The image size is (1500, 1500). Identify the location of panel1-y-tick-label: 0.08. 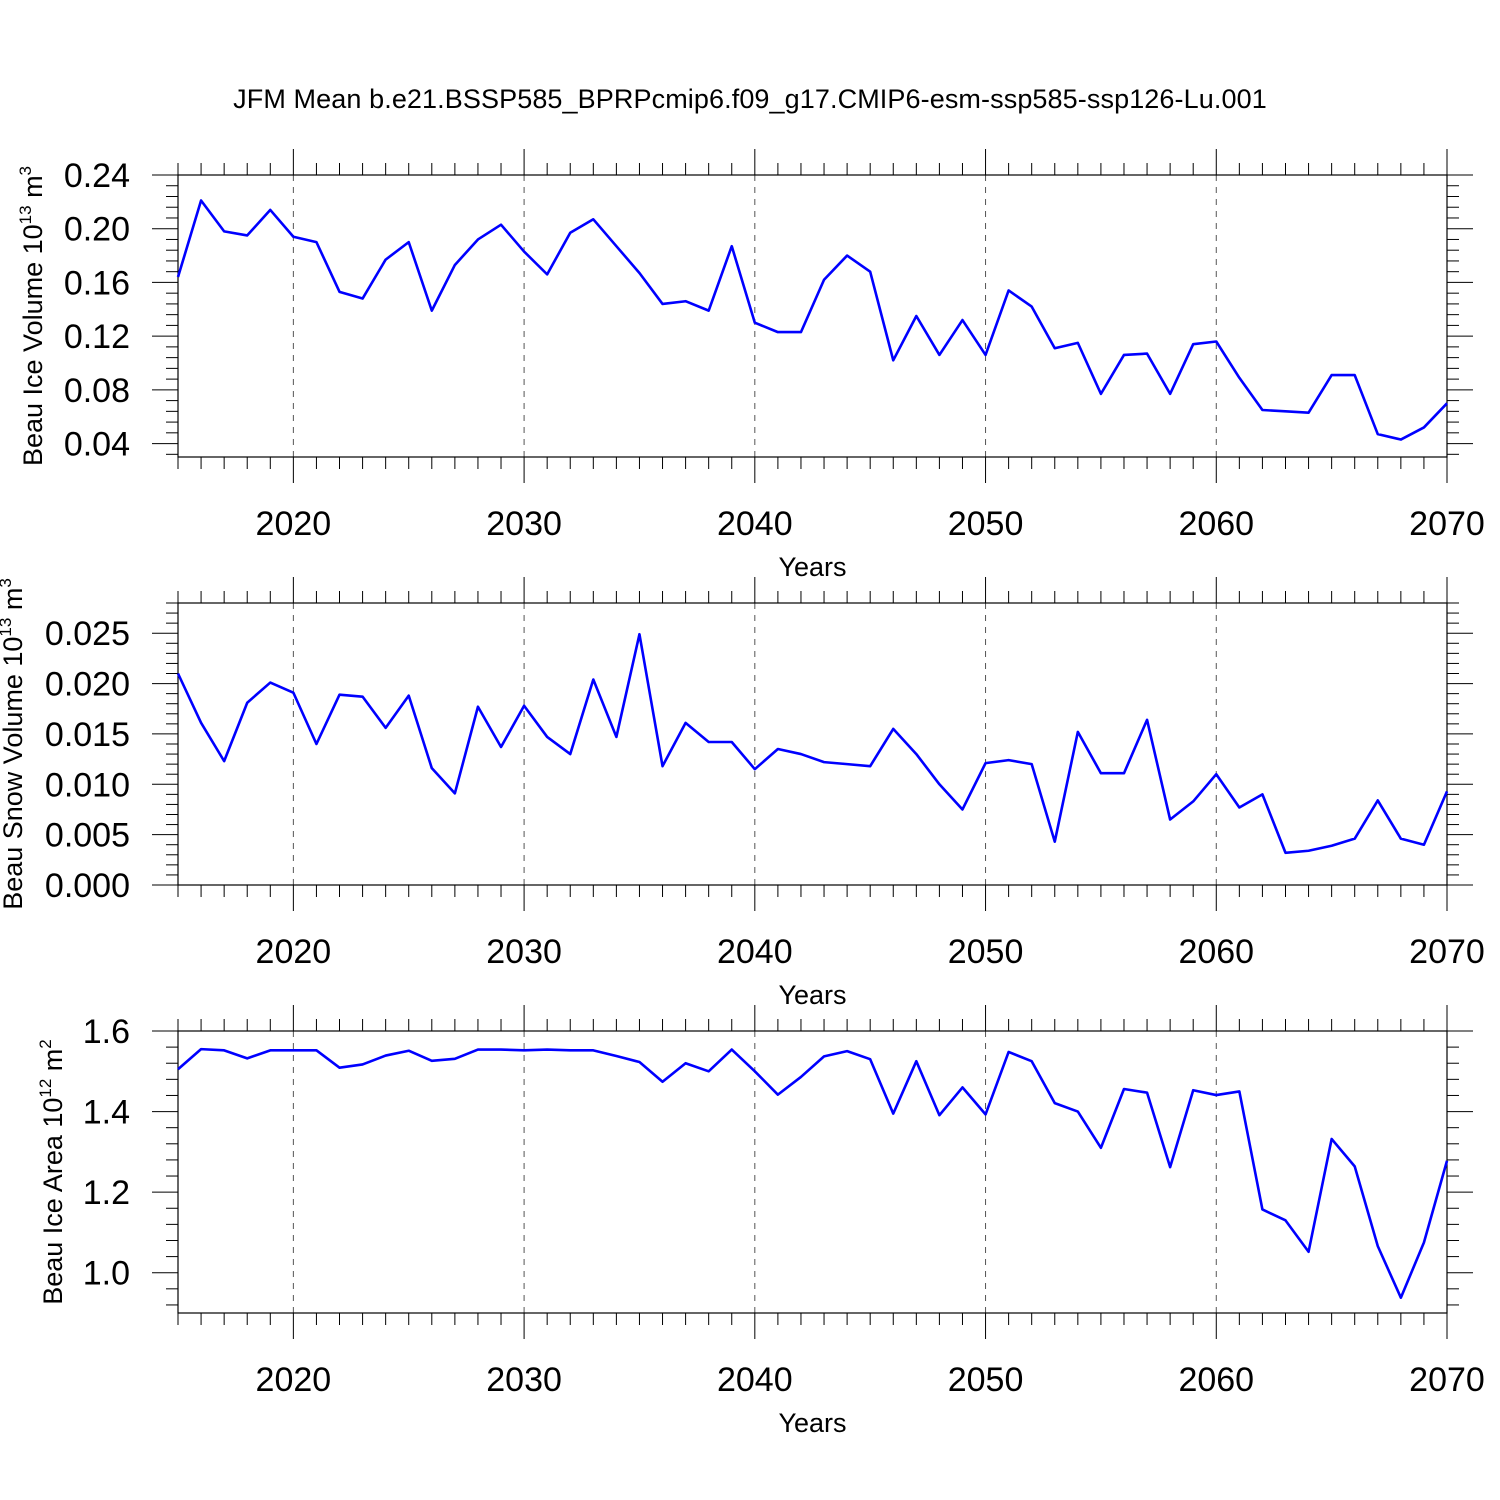
(97, 391).